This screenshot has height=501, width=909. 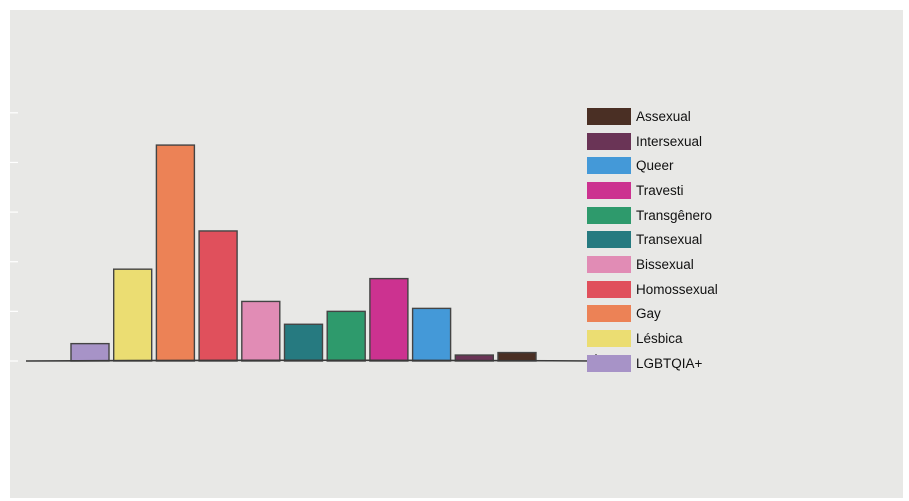 What do you see at coordinates (648, 314) in the screenshot?
I see `legend-label: Gay` at bounding box center [648, 314].